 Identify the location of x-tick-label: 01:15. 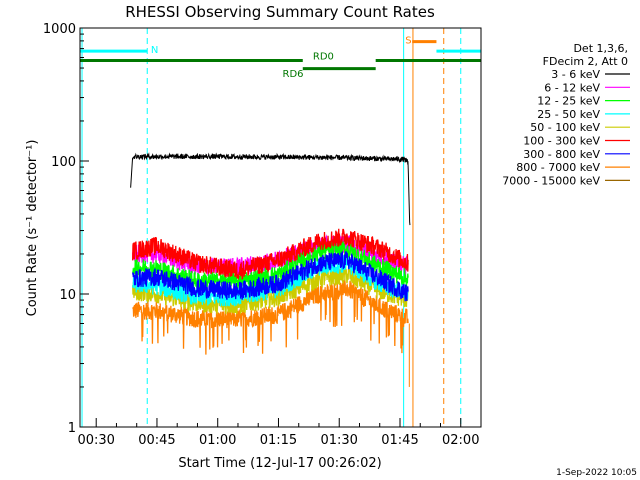
(278, 440).